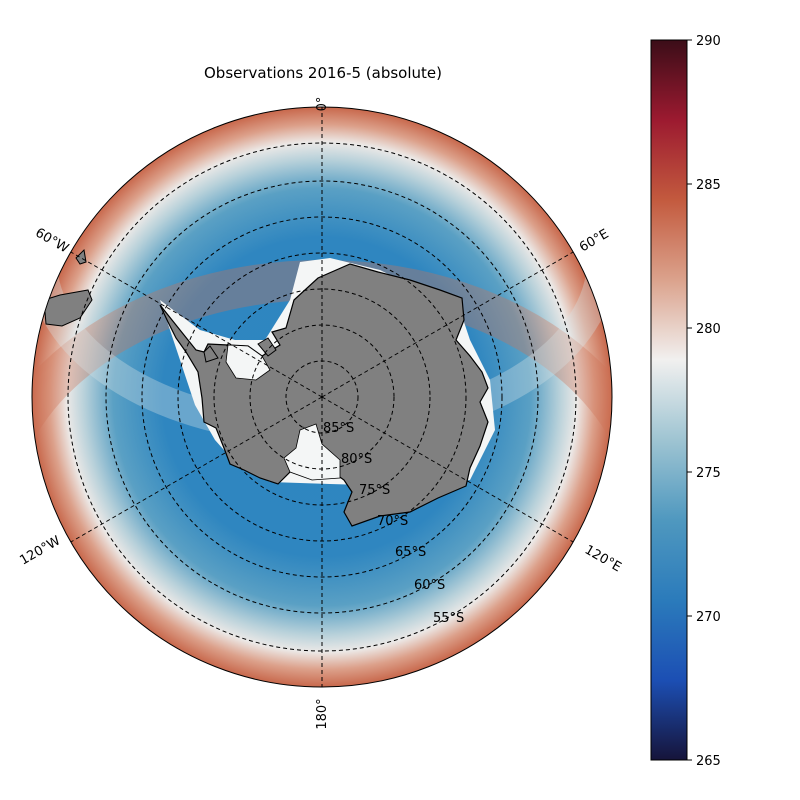  Describe the element at coordinates (708, 41) in the screenshot. I see `colorbar-tick-label: 290` at that location.